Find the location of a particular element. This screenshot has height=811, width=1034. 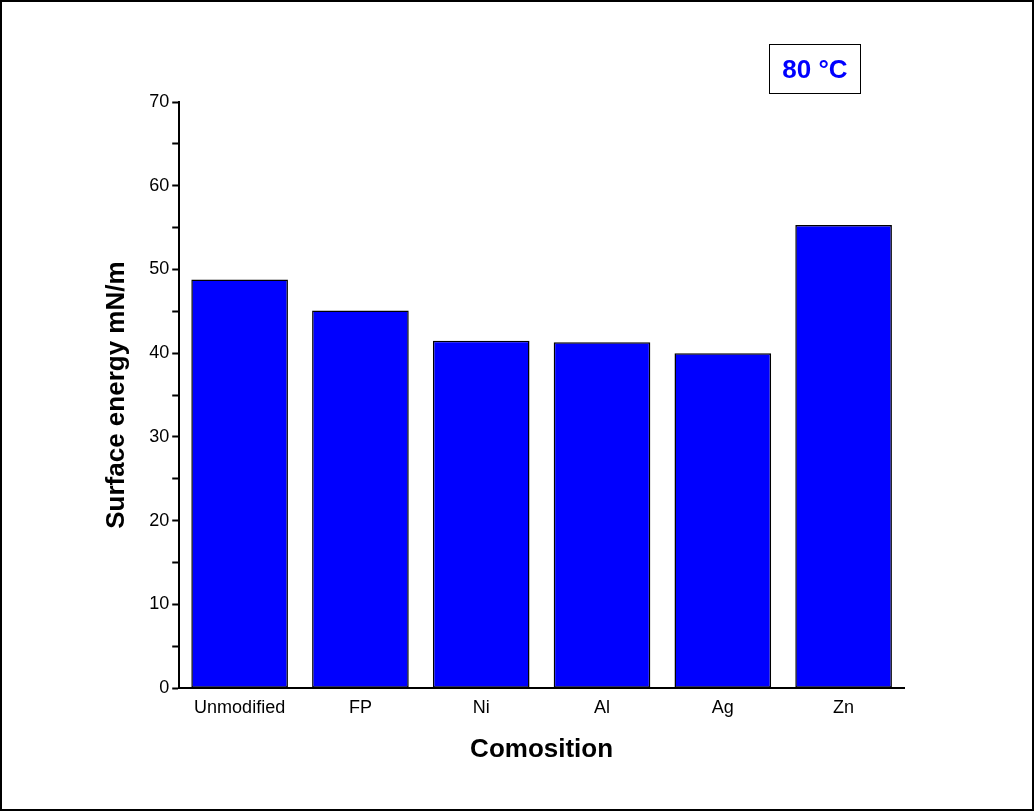

y-tick-label: 0 is located at coordinates (164, 687).